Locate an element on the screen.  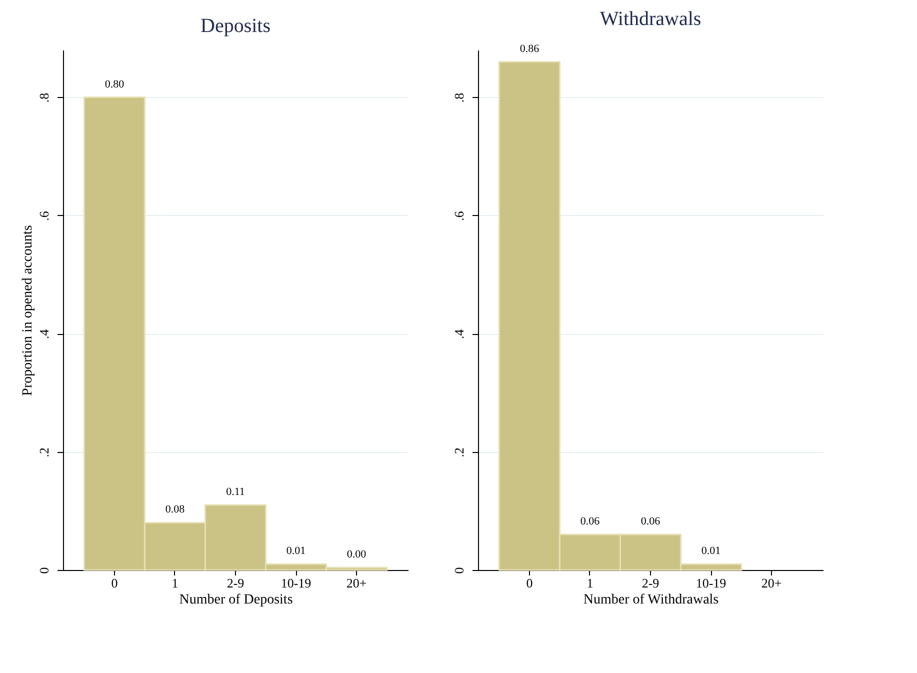
data-label: 0.86 is located at coordinates (530, 48).